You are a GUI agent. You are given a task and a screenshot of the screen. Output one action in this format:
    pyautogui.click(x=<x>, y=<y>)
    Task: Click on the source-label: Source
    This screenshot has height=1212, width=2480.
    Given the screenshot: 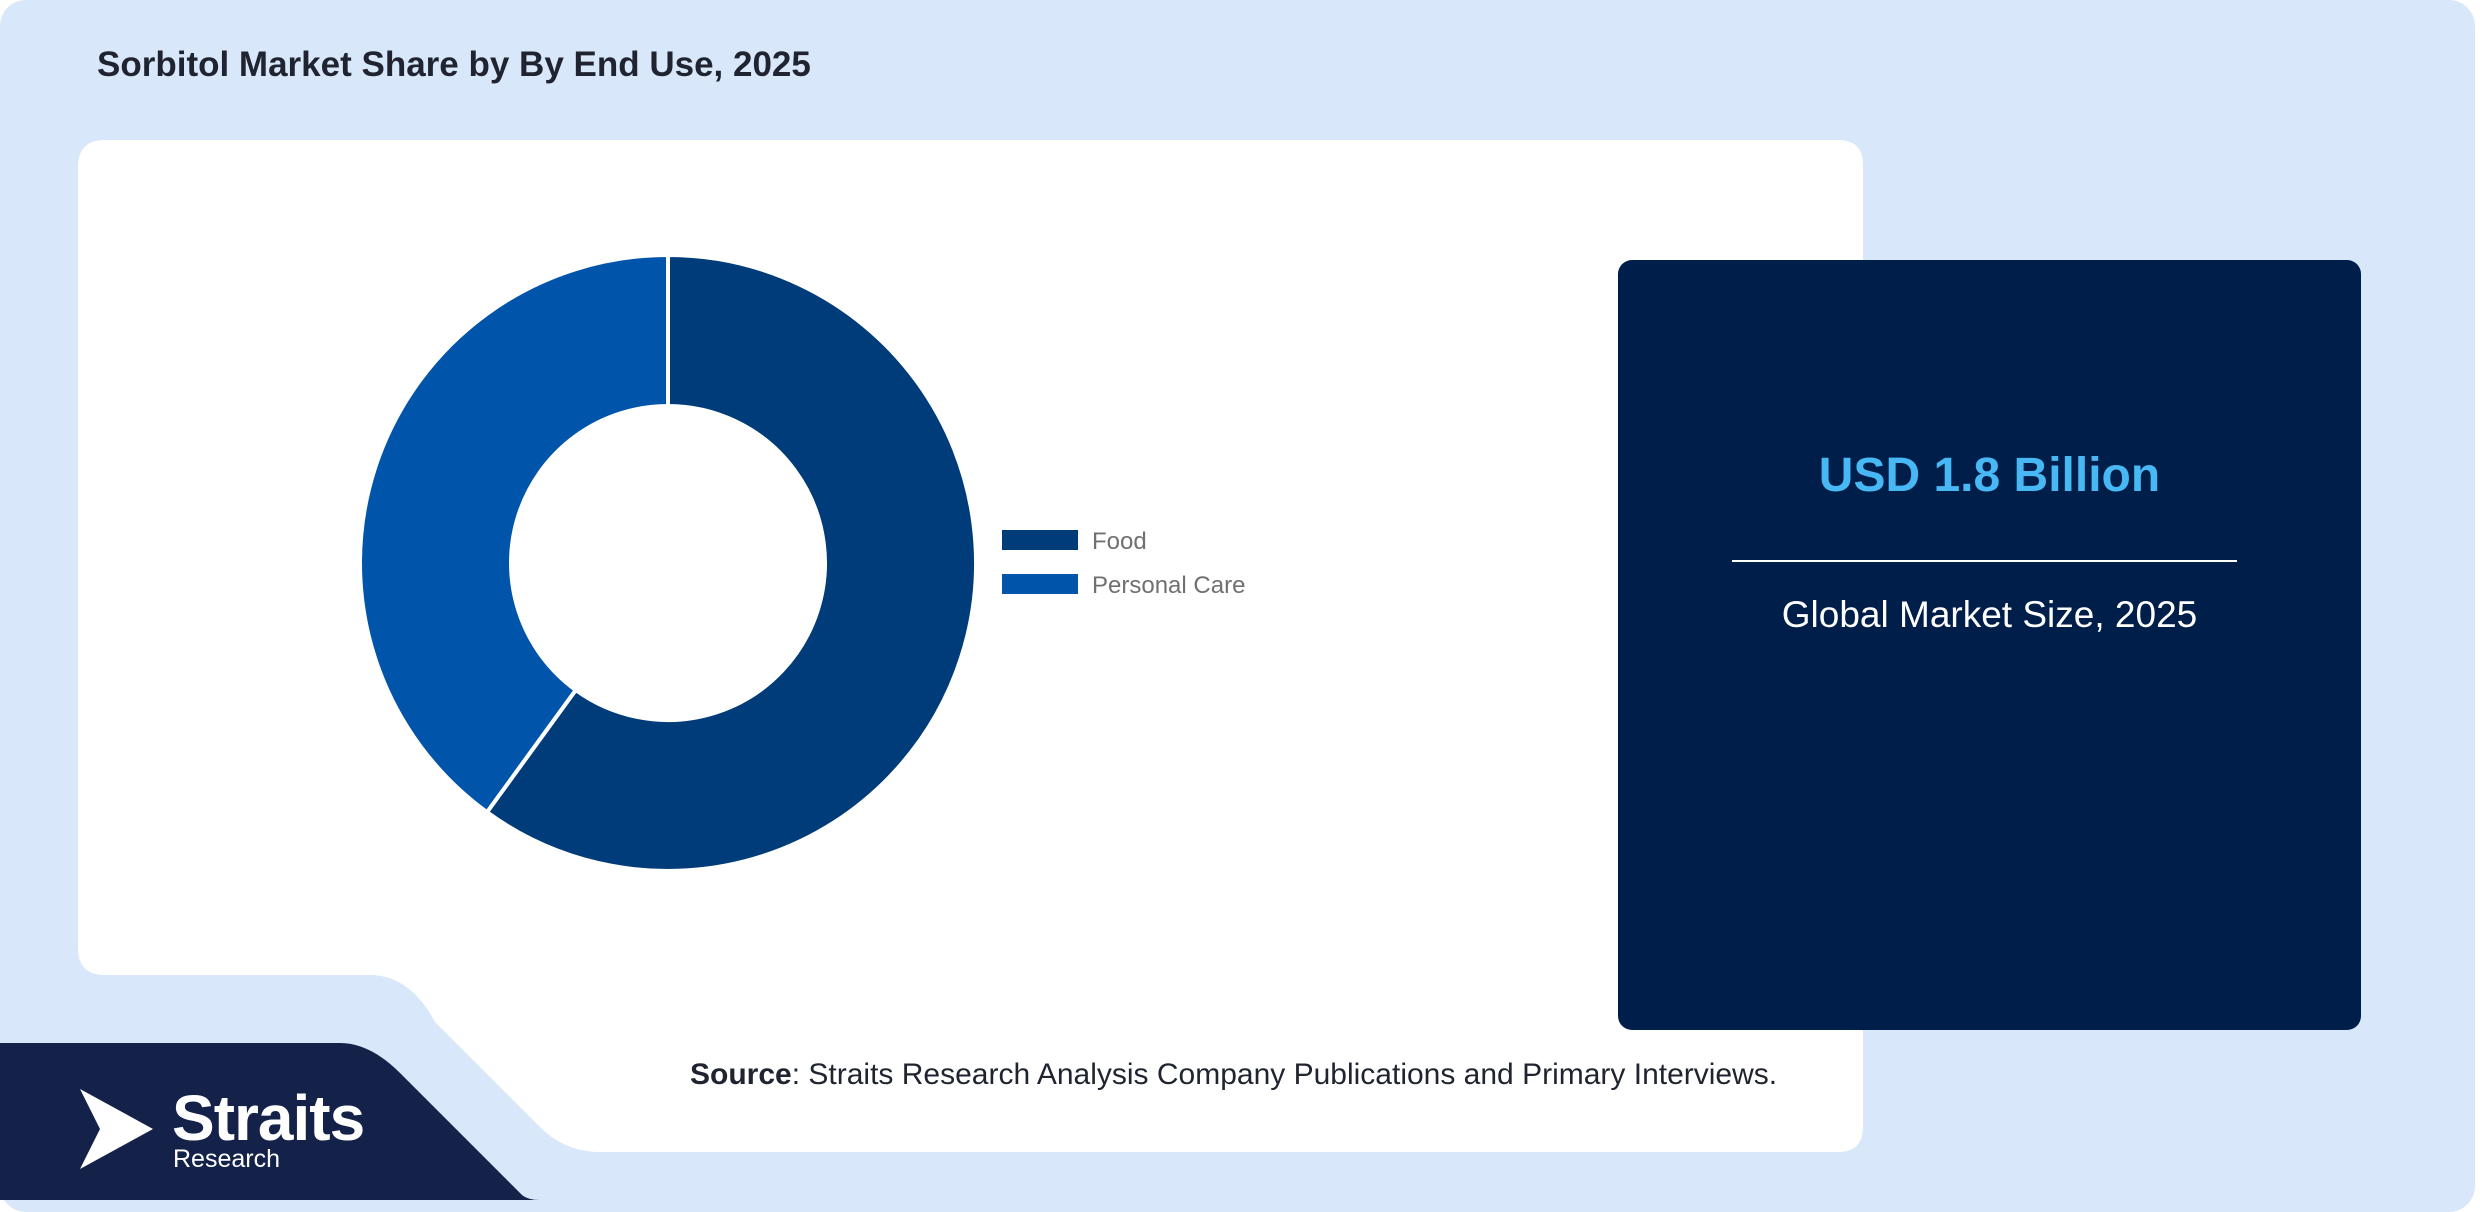 What is the action you would take?
    pyautogui.click(x=741, y=1074)
    